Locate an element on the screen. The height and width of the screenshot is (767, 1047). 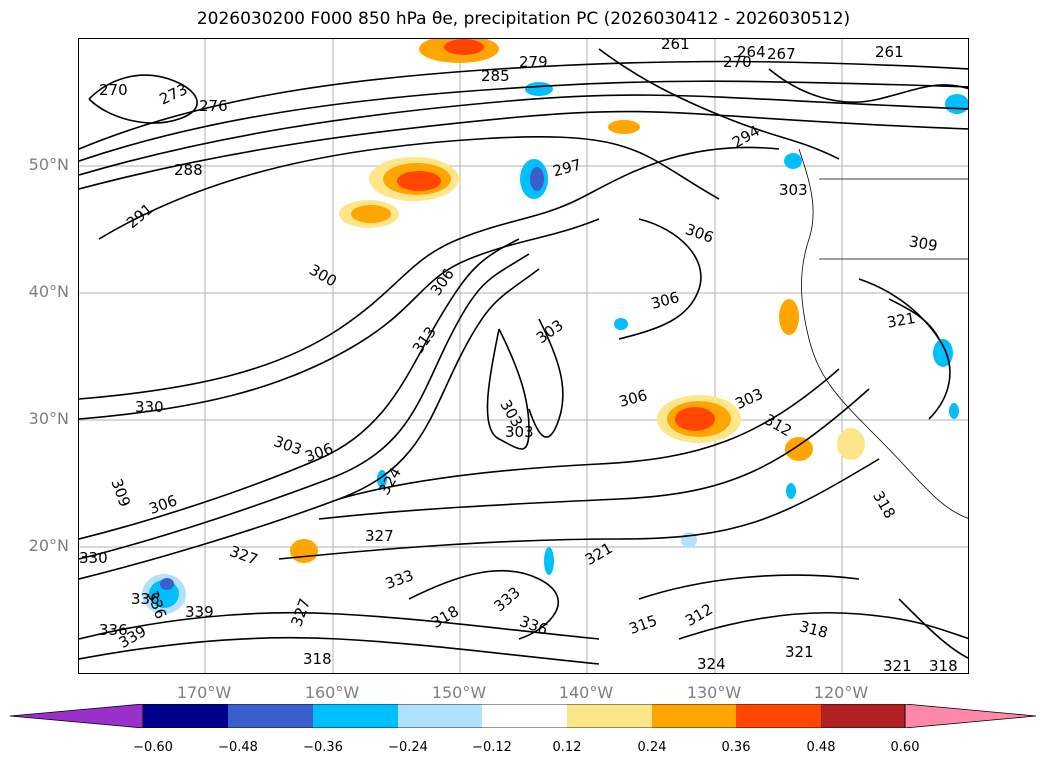
contour-label: 291 is located at coordinates (140, 216).